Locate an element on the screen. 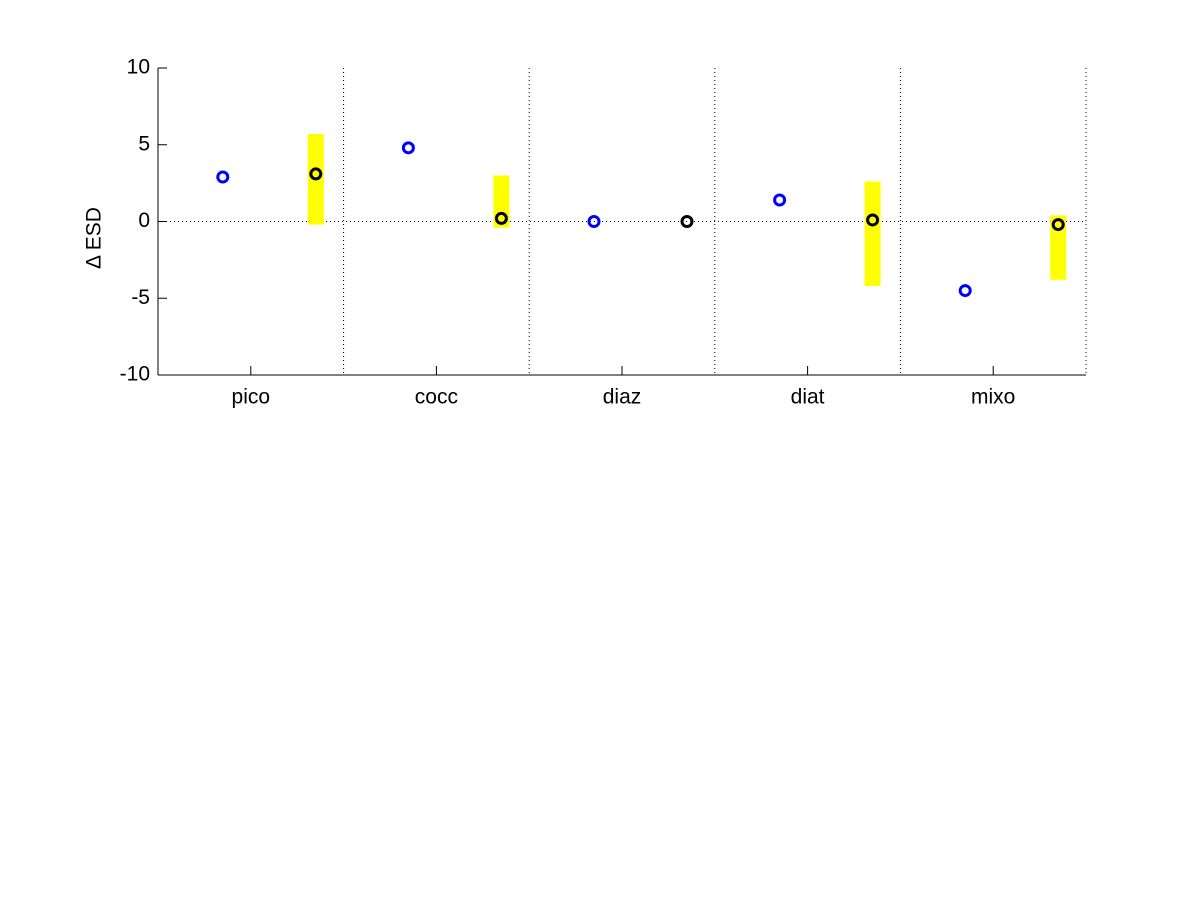 Image resolution: width=1200 pixels, height=900 pixels. x-tick-label: diaz is located at coordinates (622, 397).